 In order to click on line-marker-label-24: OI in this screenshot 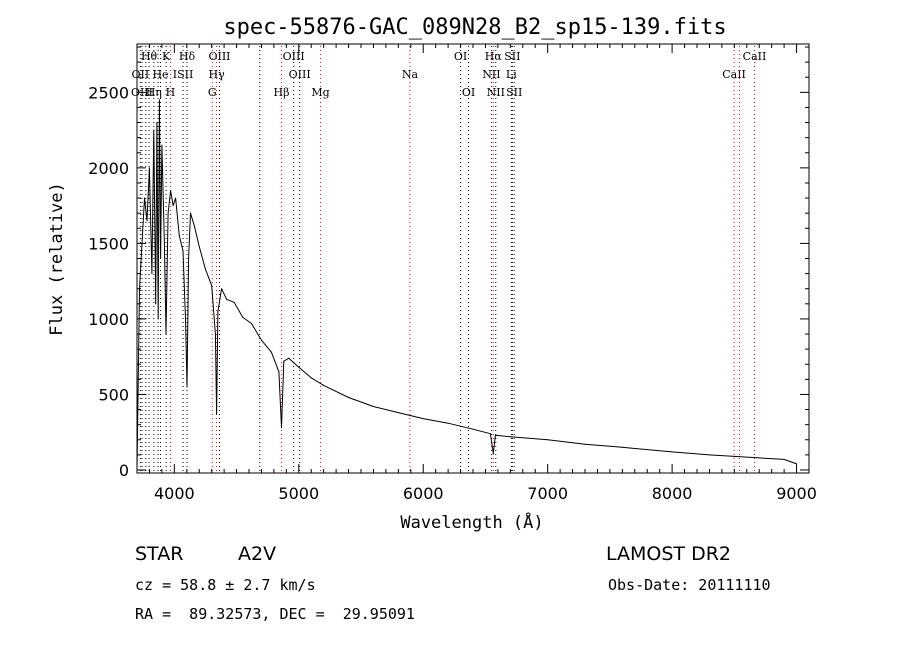, I will do `click(468, 92)`.